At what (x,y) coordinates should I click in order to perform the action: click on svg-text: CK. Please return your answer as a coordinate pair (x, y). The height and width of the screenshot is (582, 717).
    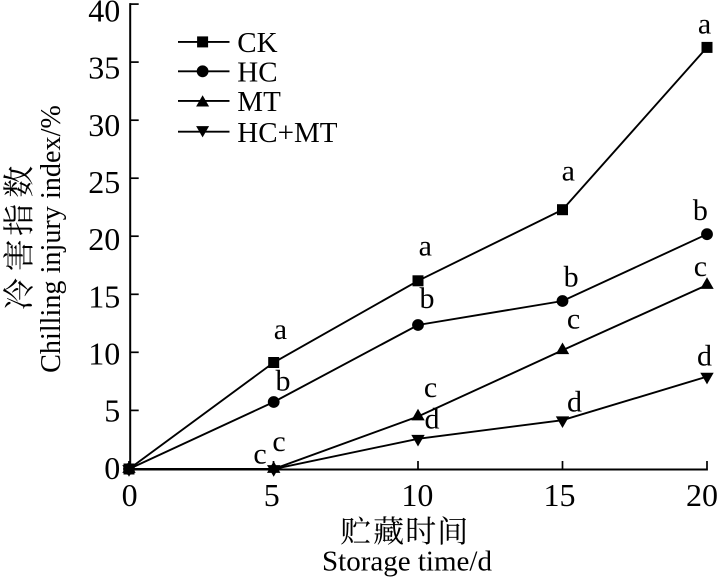
    Looking at the image, I should click on (257, 43).